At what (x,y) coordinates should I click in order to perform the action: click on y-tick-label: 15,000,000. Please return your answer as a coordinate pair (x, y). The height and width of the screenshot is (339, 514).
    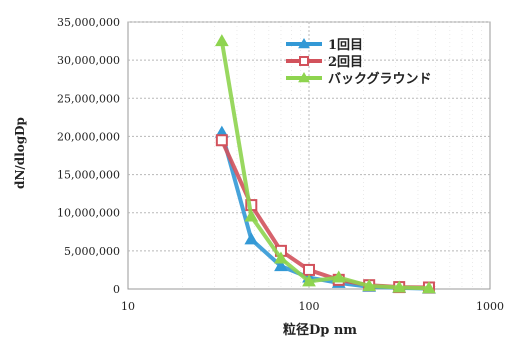
    Looking at the image, I should click on (88, 175).